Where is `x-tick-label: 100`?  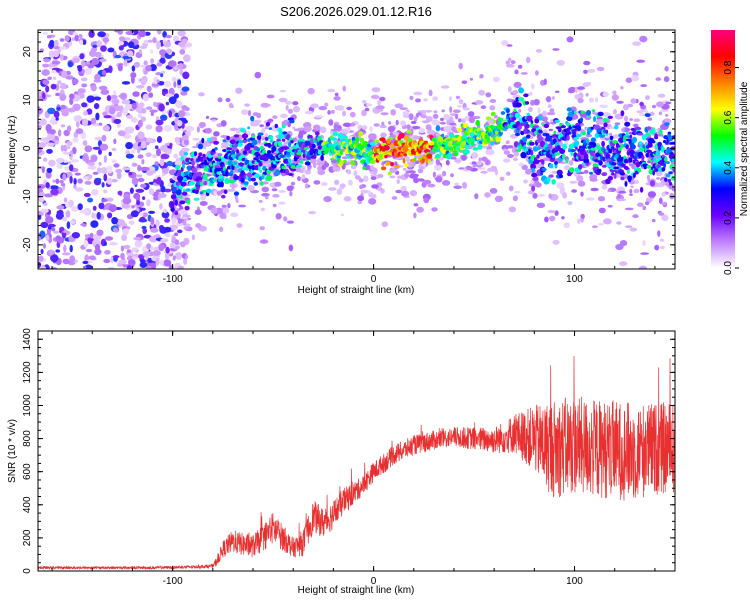
x-tick-label: 100 is located at coordinates (574, 581).